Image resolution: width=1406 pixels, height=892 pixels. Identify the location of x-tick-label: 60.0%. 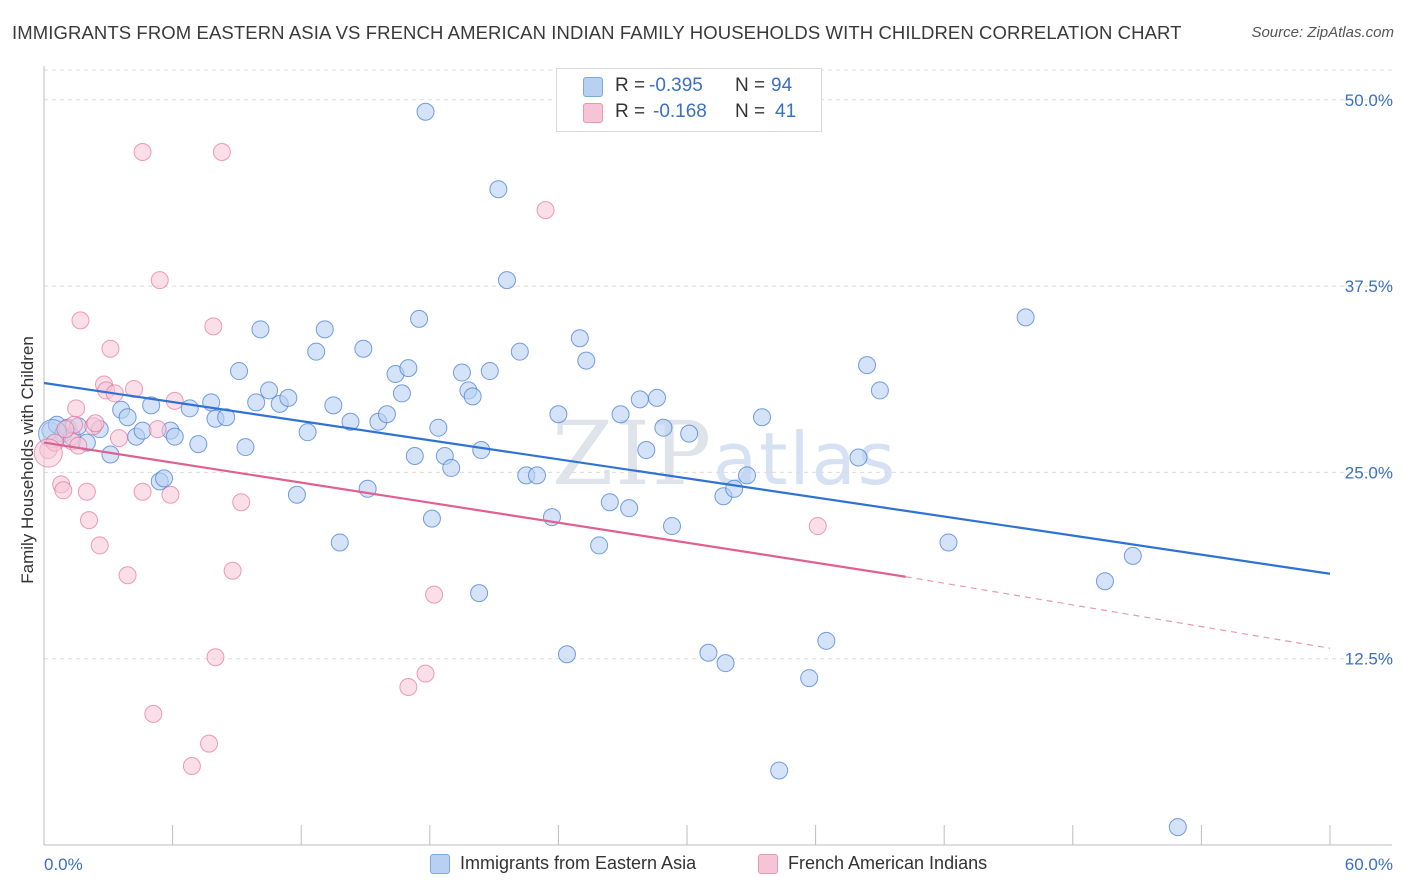
(1369, 864).